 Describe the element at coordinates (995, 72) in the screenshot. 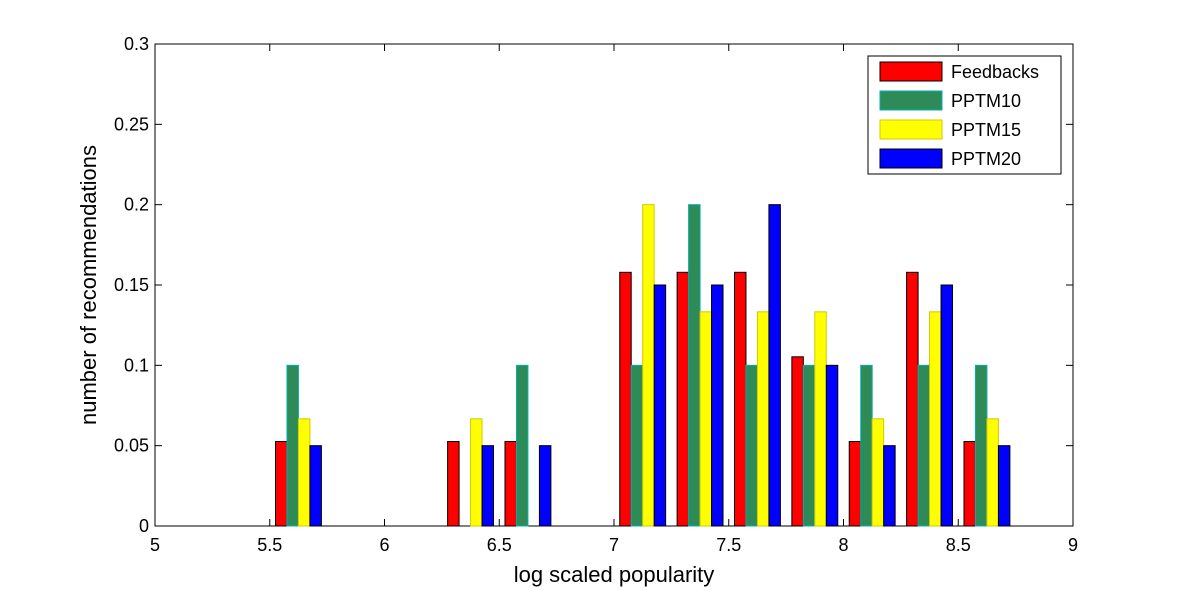

I see `legend-label-feedbacks: Feedbacks` at that location.